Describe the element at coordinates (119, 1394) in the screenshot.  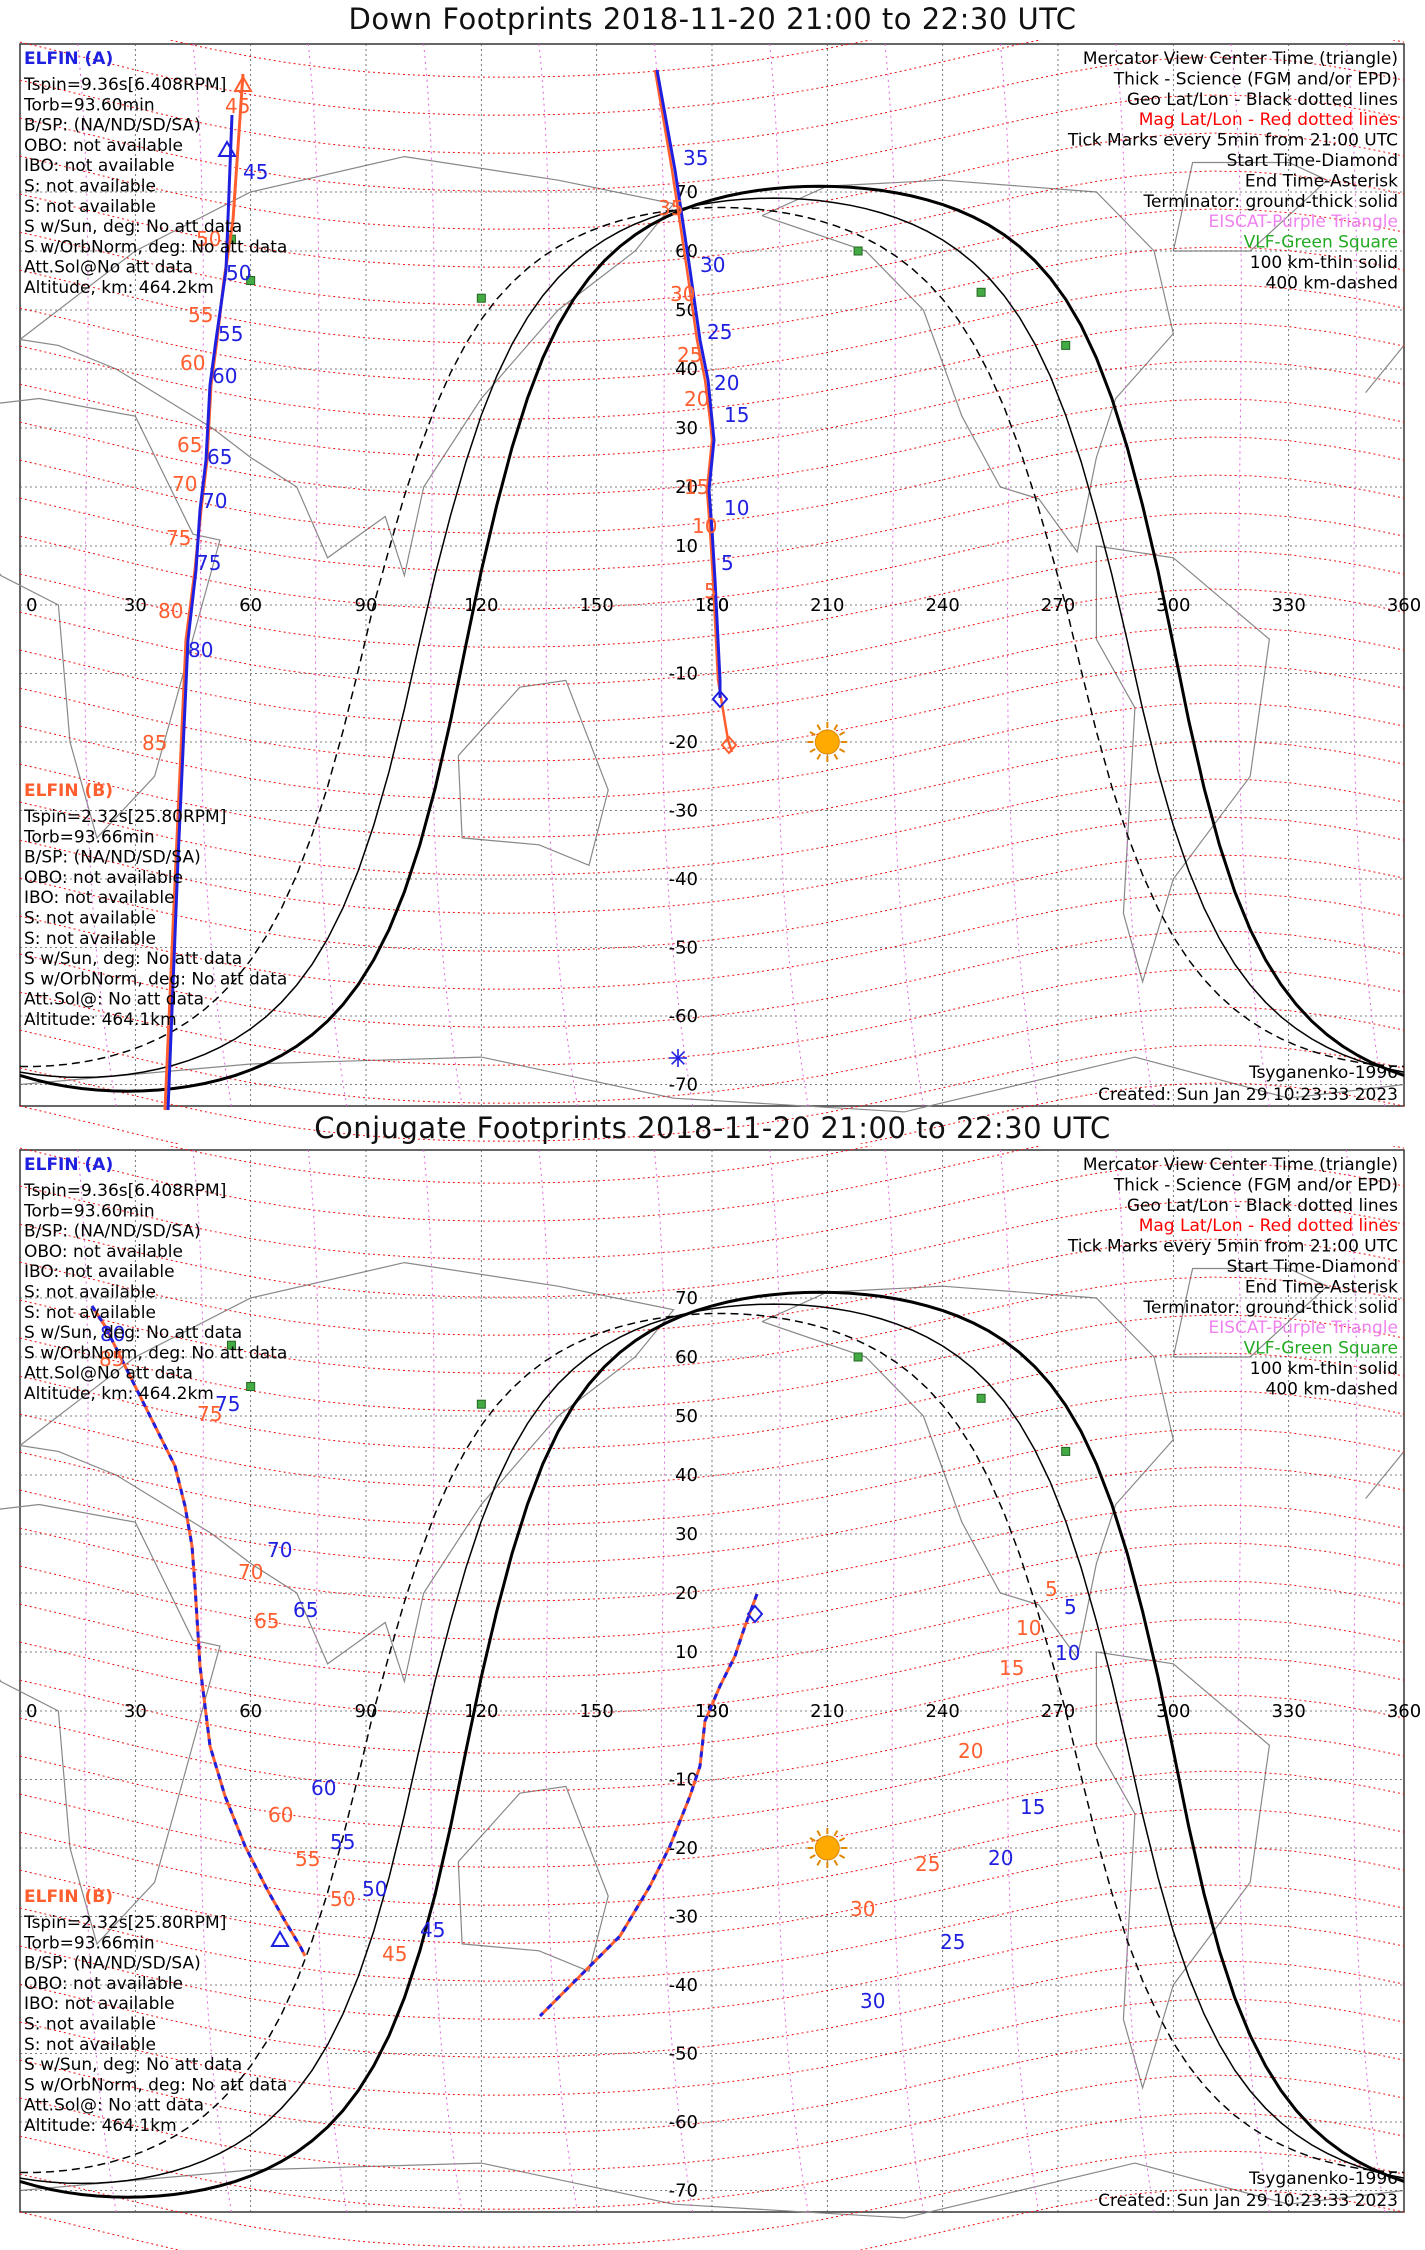
I see `elfin-a-info: Altitude, km: 464.2km` at that location.